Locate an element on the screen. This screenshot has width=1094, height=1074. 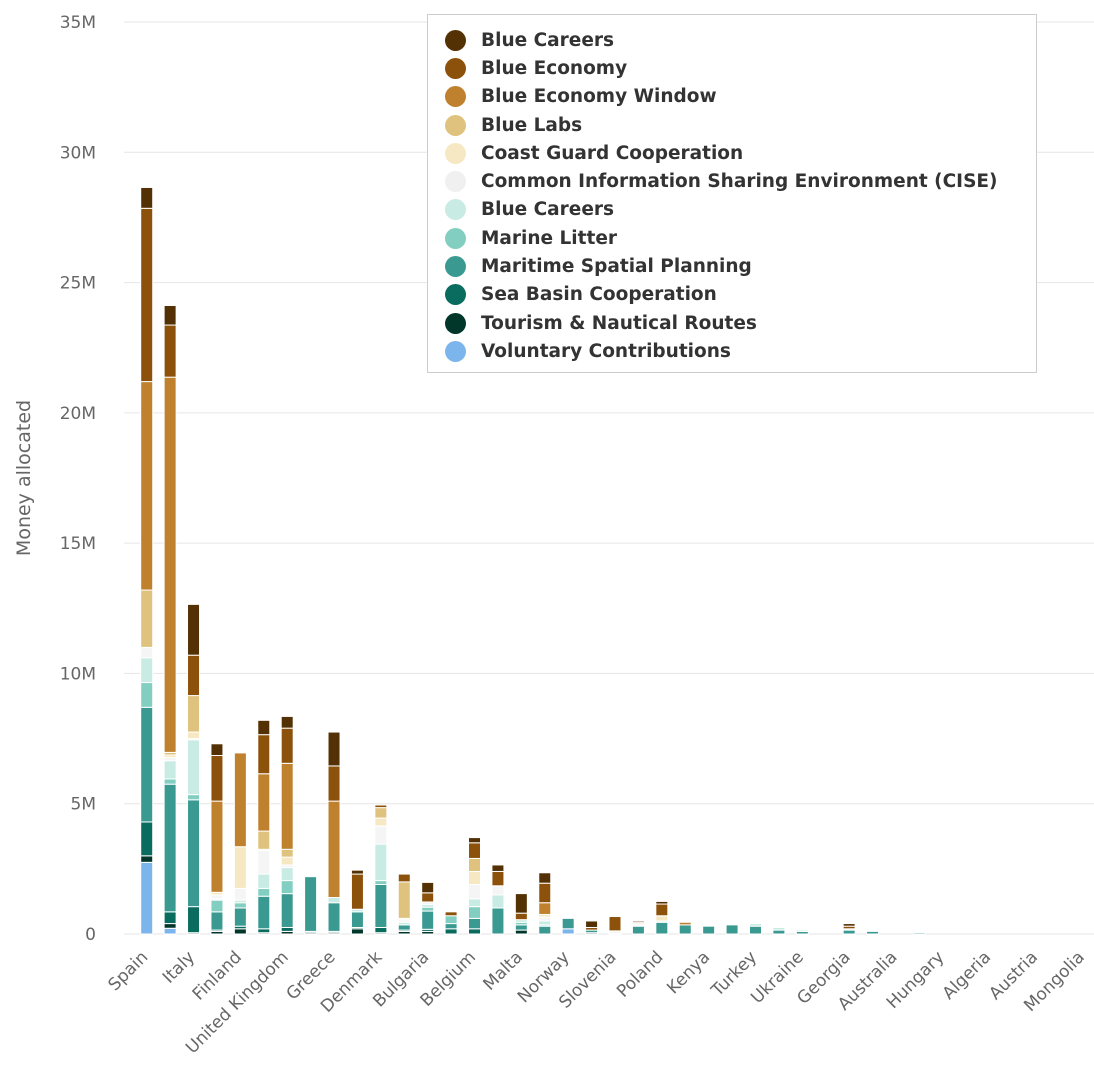
legend-item: Blue Careers is located at coordinates (740, 40).